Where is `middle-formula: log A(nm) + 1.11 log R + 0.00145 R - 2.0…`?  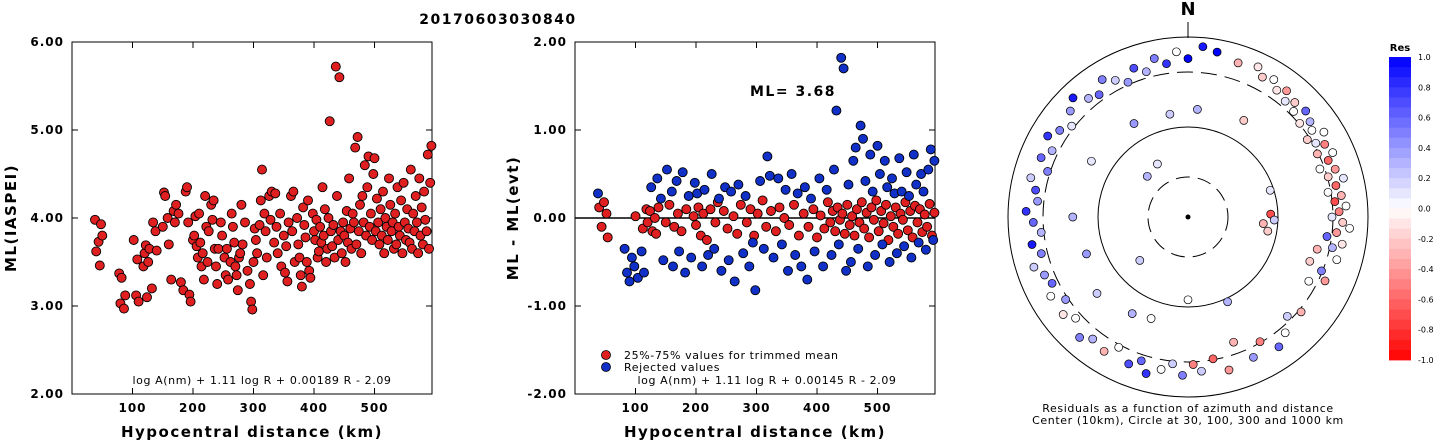 middle-formula: log A(nm) + 1.11 log R + 0.00145 R - 2.0… is located at coordinates (766, 380).